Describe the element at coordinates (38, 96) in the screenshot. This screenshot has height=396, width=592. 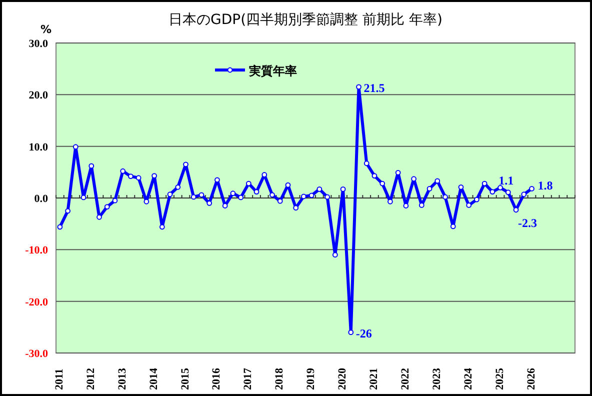
I see `y-tick-label: 20.0` at that location.